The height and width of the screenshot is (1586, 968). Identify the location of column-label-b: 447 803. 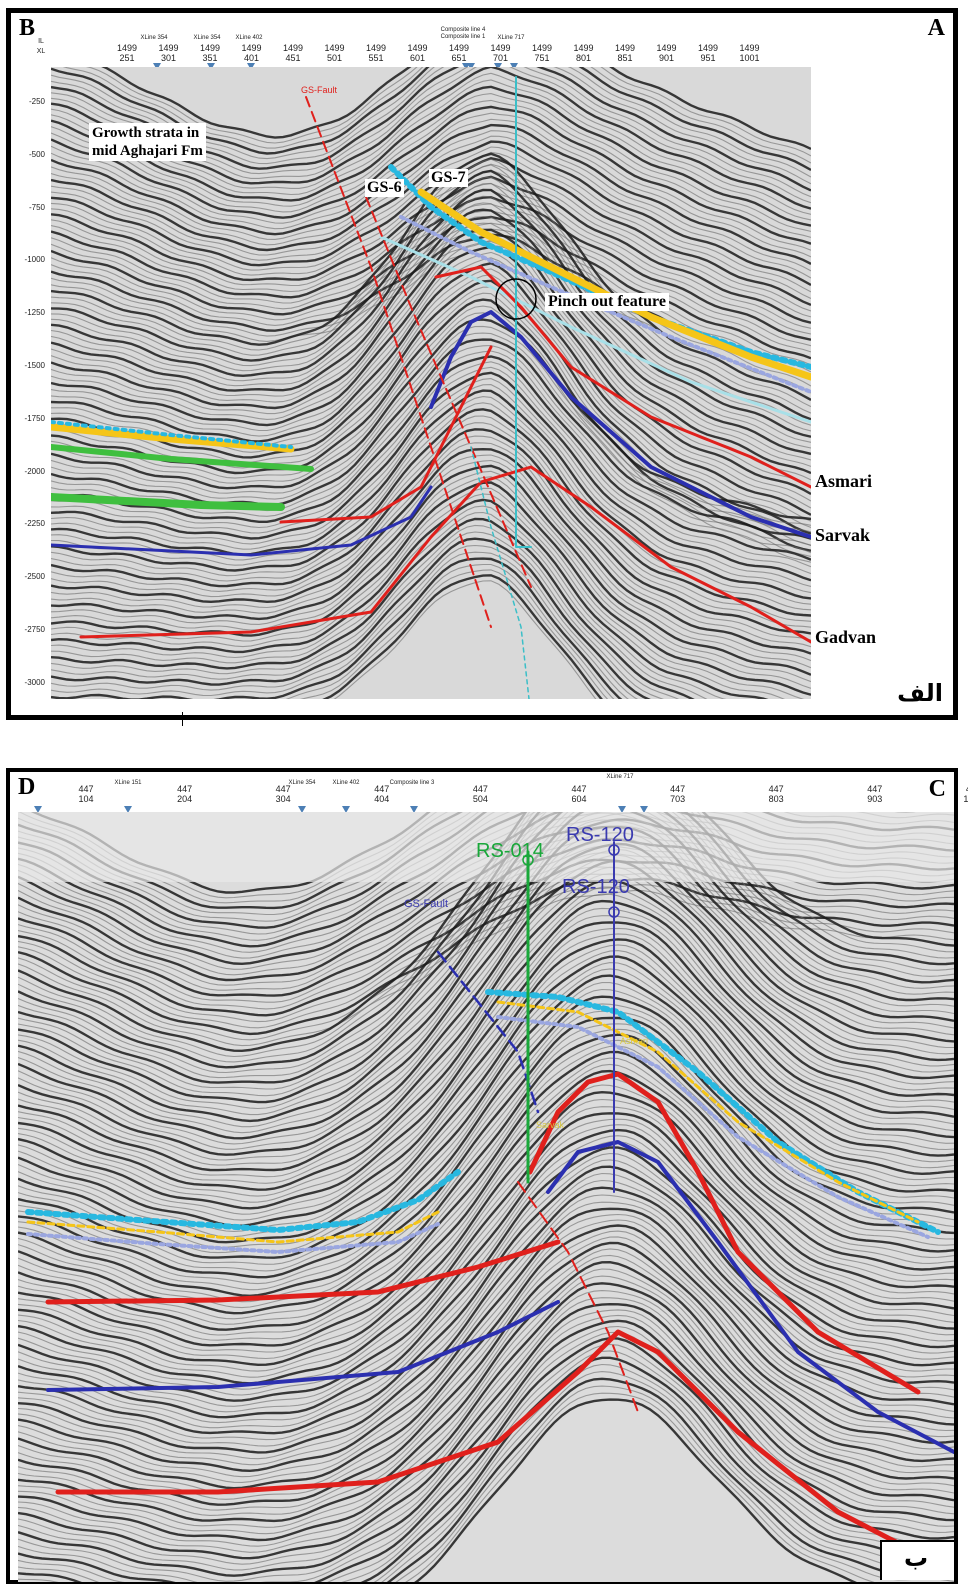
(776, 794).